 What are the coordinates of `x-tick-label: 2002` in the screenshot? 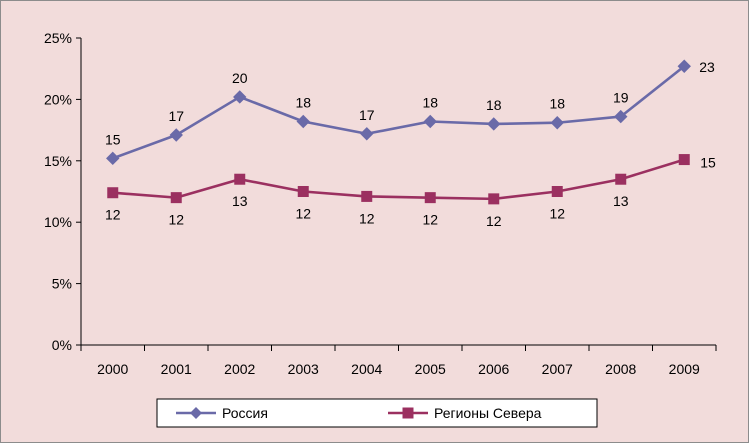 It's located at (239, 369).